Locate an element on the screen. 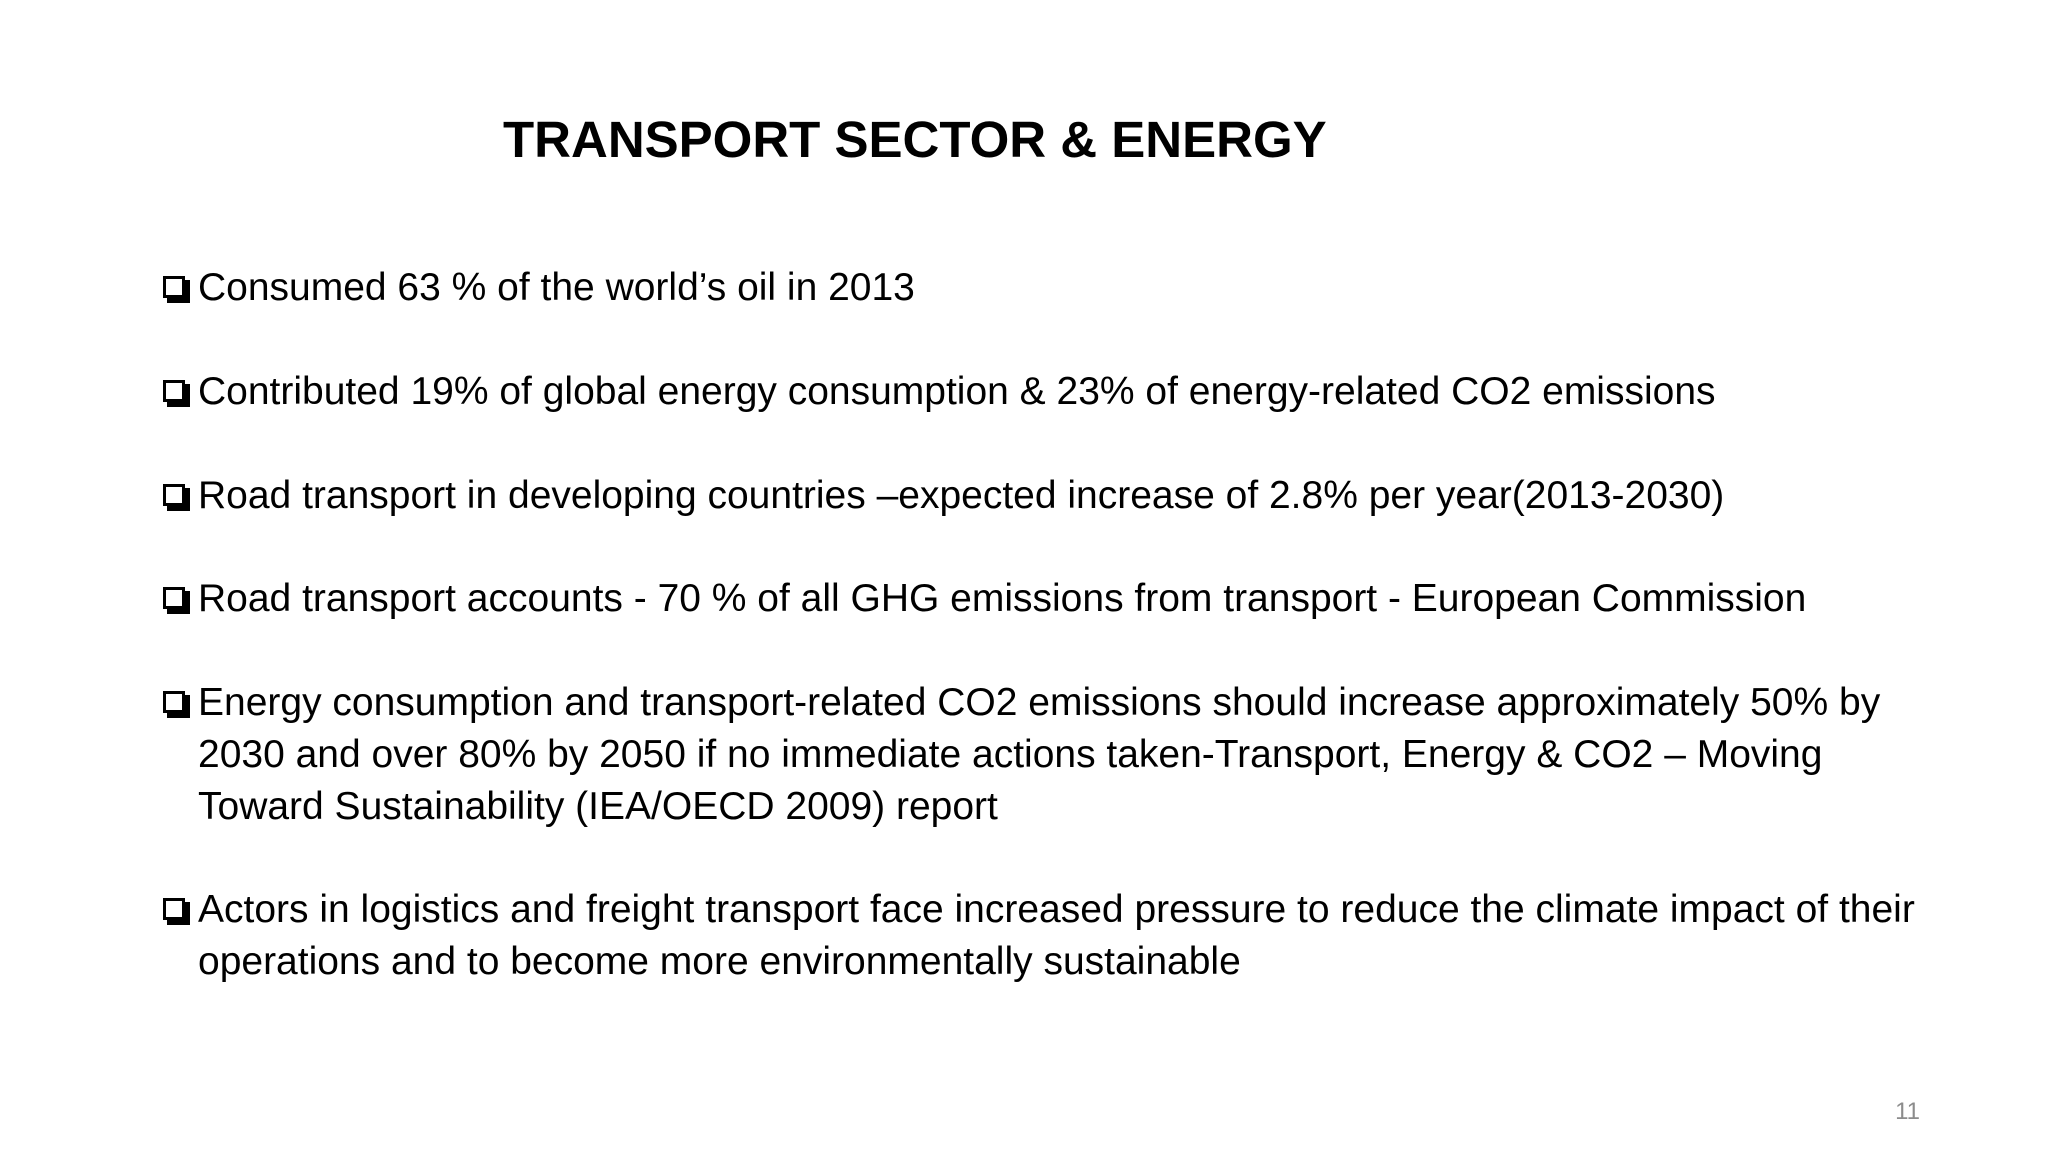 This screenshot has width=2048, height=1152. bullet-text: Consumed 63 % of the world’s oil in 2013 is located at coordinates (556, 287).